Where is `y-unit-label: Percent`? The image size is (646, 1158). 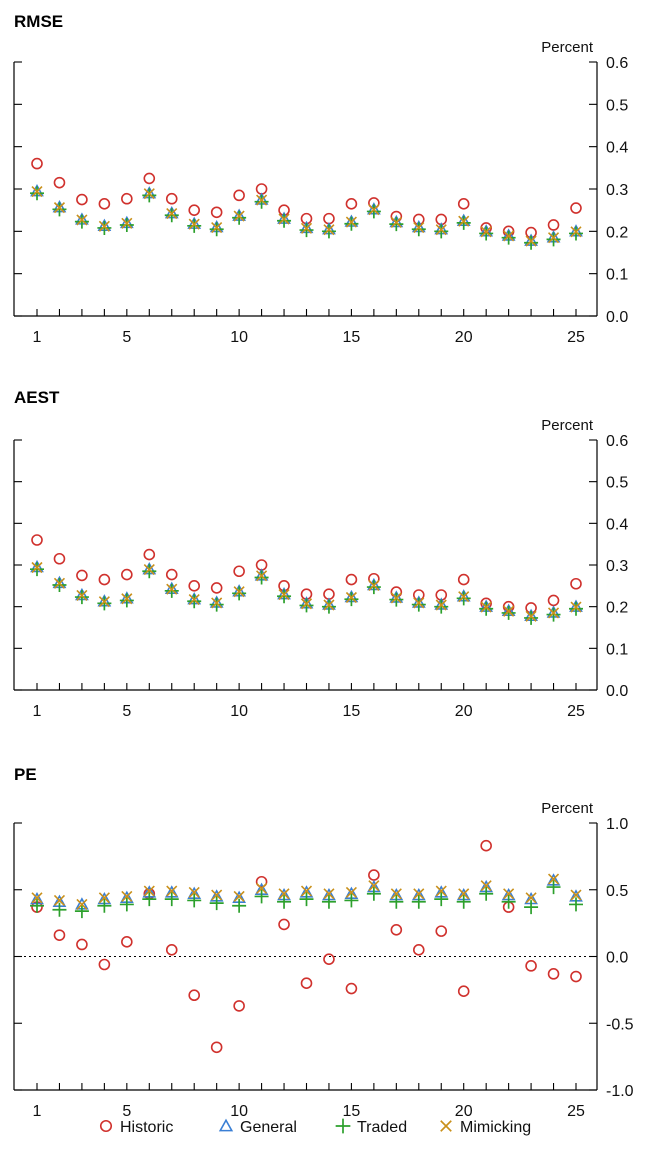
y-unit-label: Percent is located at coordinates (567, 808).